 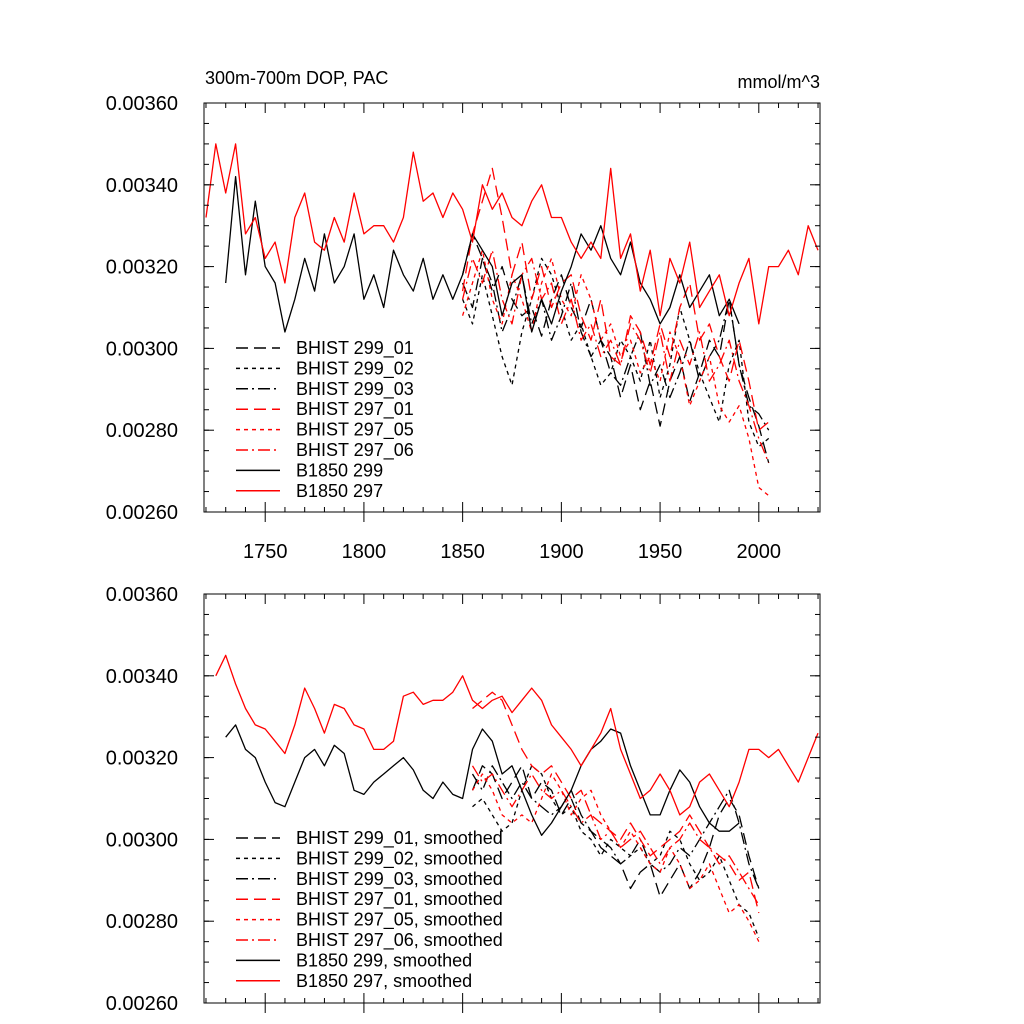 What do you see at coordinates (355, 389) in the screenshot?
I see `legend-label-bhist-299-03: BHIST 299_03` at bounding box center [355, 389].